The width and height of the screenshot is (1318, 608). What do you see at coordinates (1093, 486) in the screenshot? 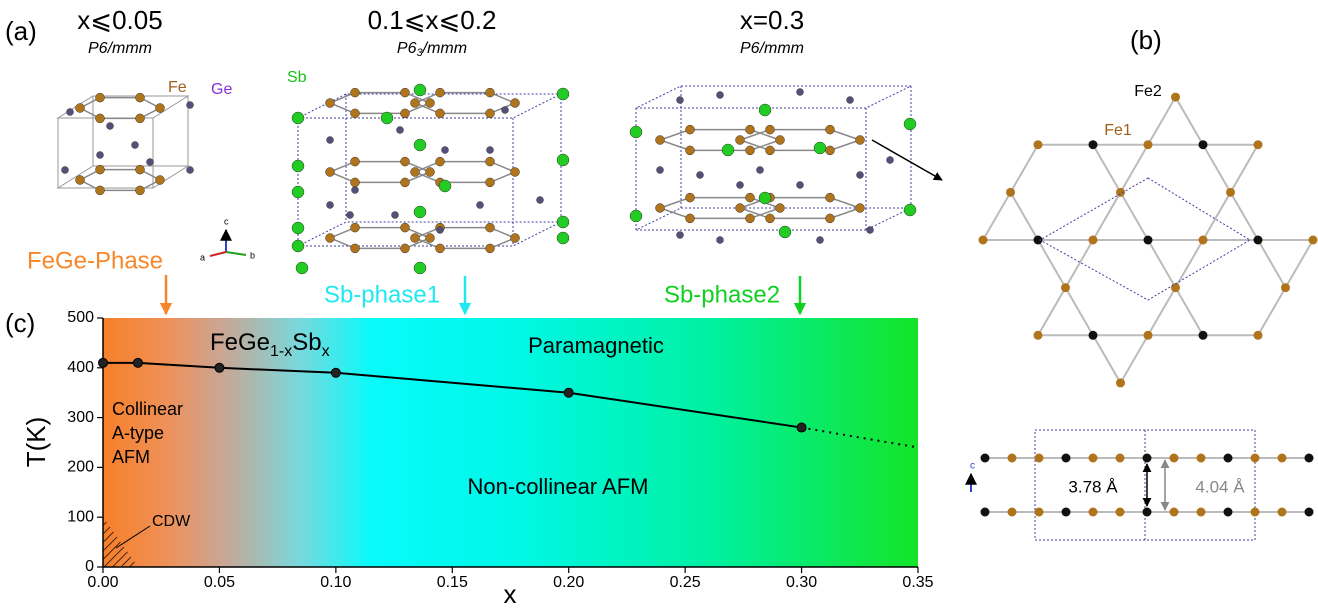
I see `distance-label: 3.78 Å` at bounding box center [1093, 486].